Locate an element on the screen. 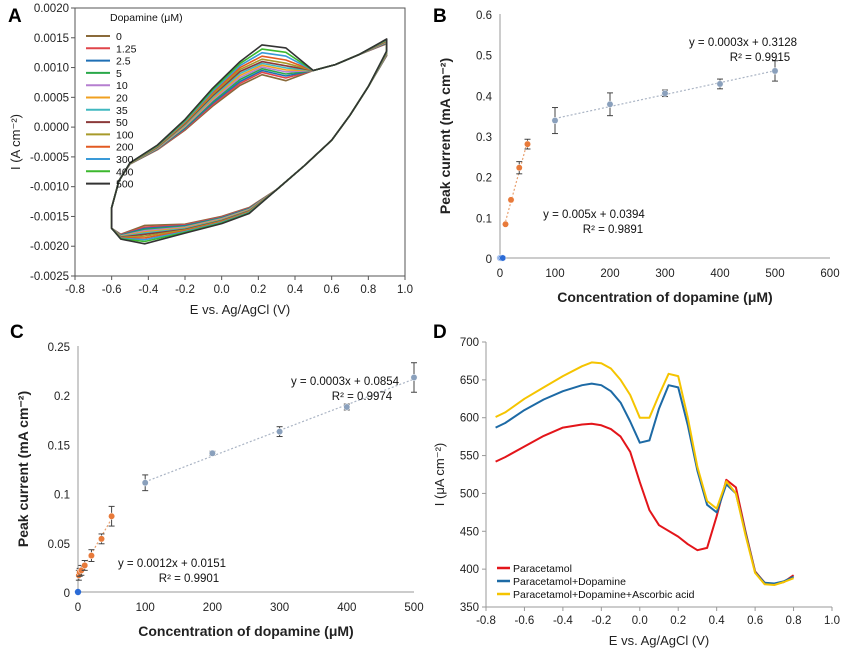  y-tick-label: 450 is located at coordinates (469, 532).